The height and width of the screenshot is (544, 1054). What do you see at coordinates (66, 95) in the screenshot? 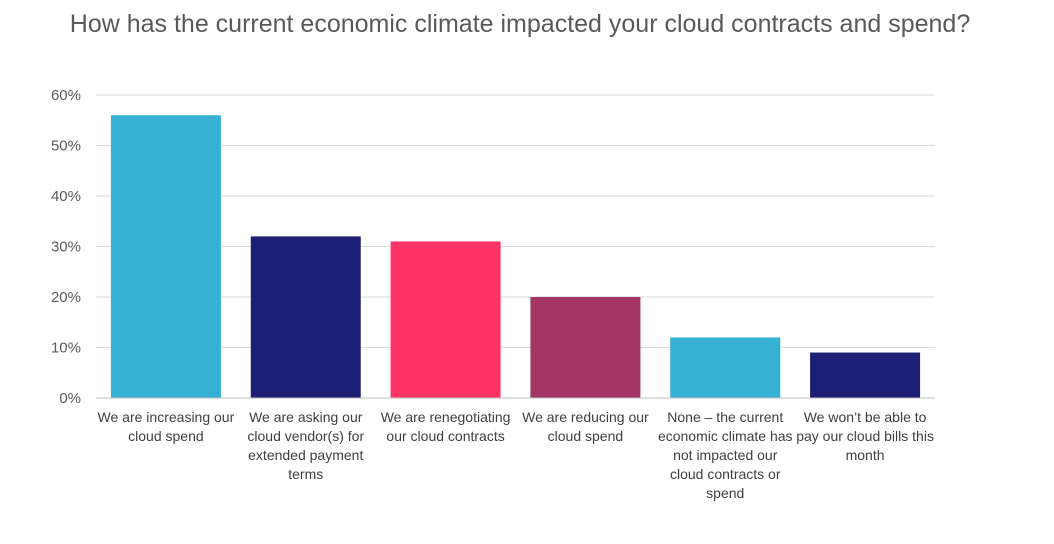
I see `y-tick-label: 60%` at bounding box center [66, 95].